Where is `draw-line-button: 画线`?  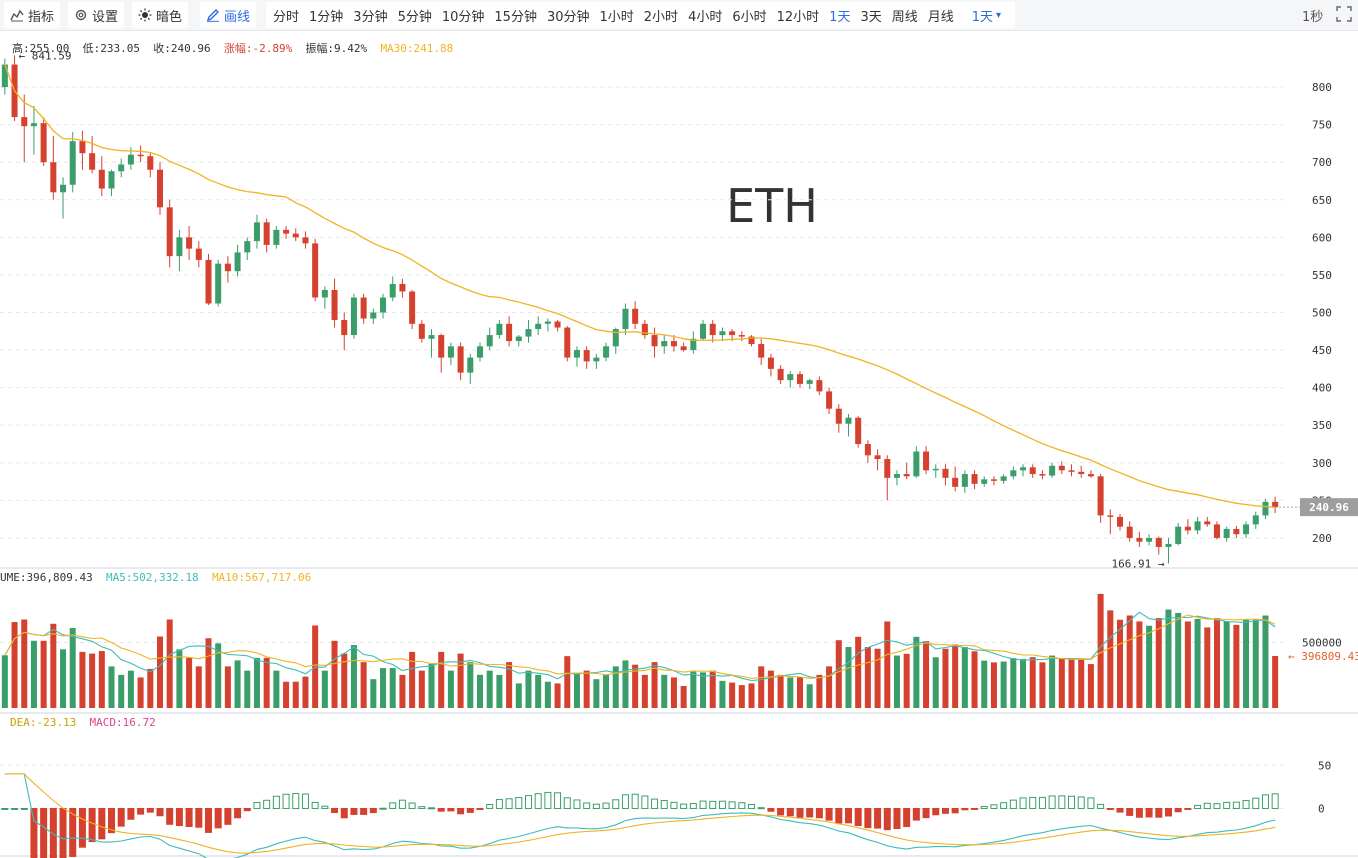 draw-line-button: 画线 is located at coordinates (228, 15).